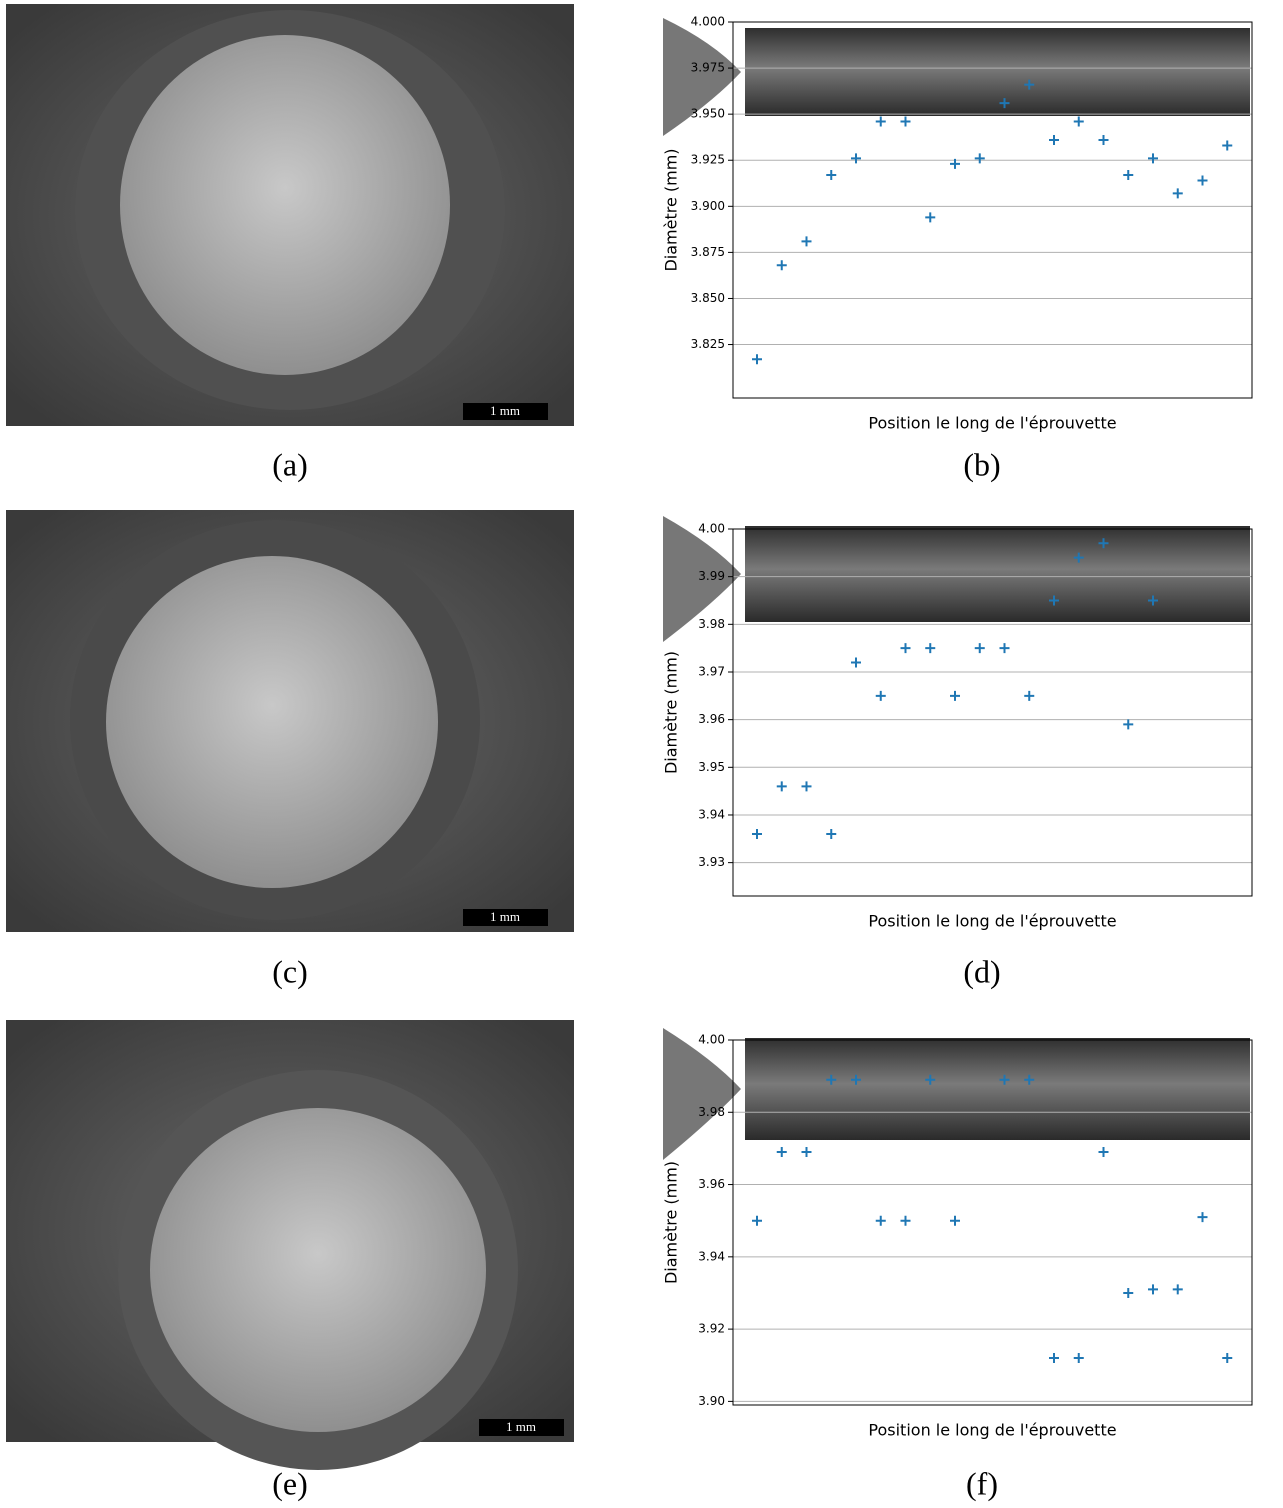 The image size is (1283, 1508). Describe the element at coordinates (711, 671) in the screenshot. I see `y-tick-label: 3.97` at that location.